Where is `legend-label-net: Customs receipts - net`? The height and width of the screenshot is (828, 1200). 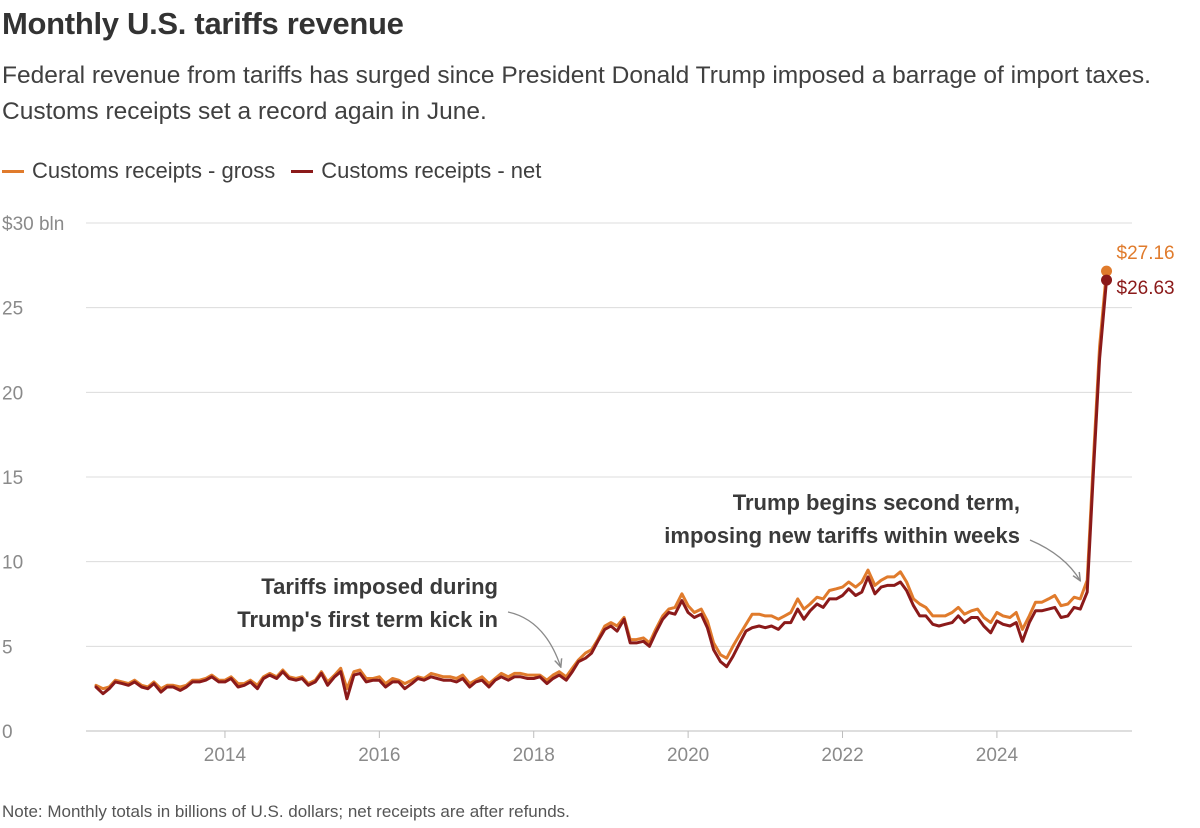 legend-label-net: Customs receipts - net is located at coordinates (431, 170).